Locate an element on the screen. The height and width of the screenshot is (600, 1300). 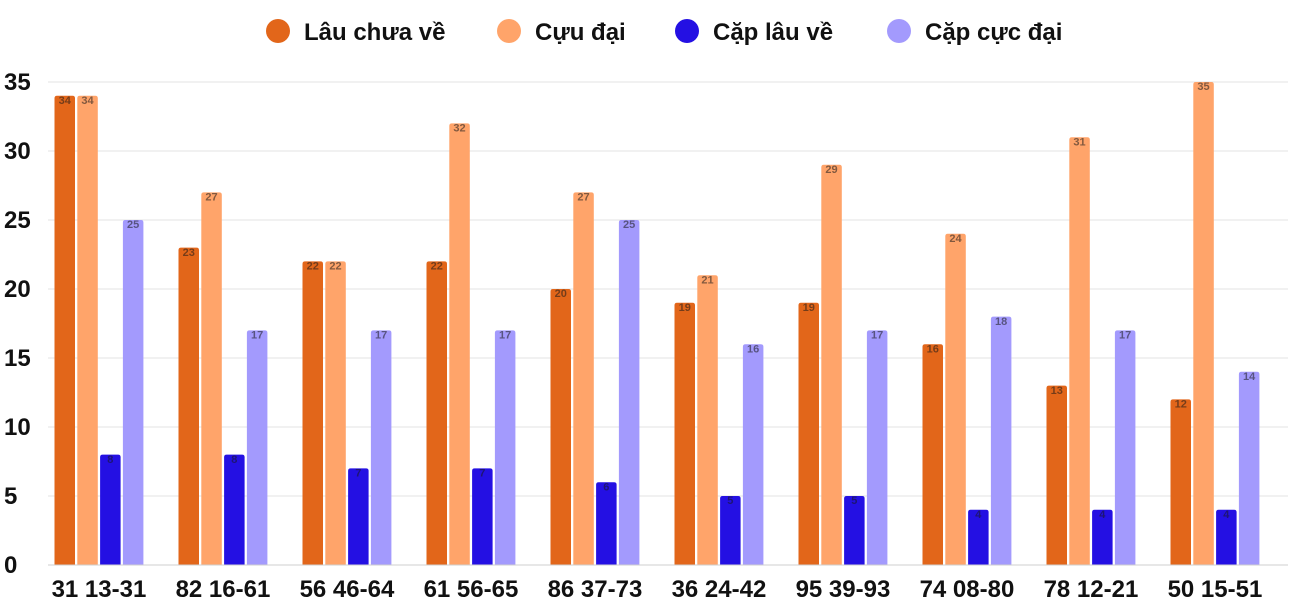
data-label: 12 is located at coordinates (1181, 405).